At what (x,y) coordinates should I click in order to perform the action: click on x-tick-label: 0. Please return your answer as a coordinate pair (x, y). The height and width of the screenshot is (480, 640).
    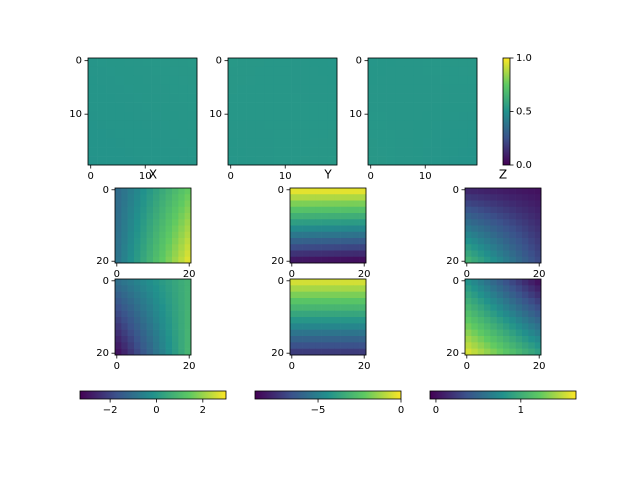
    Looking at the image, I should click on (401, 410).